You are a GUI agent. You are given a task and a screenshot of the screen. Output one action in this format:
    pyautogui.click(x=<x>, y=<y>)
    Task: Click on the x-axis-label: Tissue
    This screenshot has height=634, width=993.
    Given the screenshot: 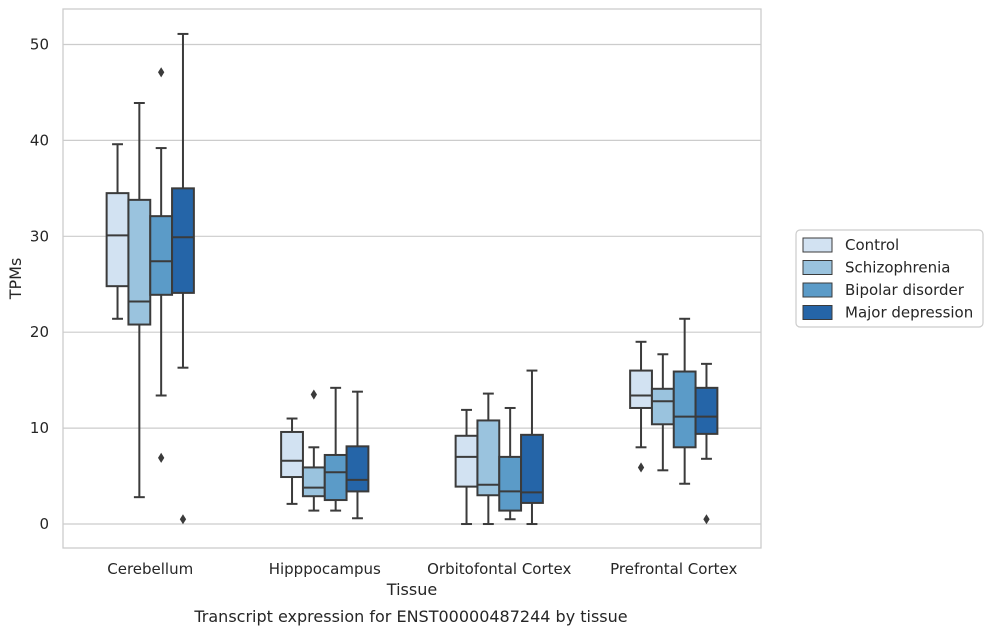 What is the action you would take?
    pyautogui.click(x=411, y=589)
    